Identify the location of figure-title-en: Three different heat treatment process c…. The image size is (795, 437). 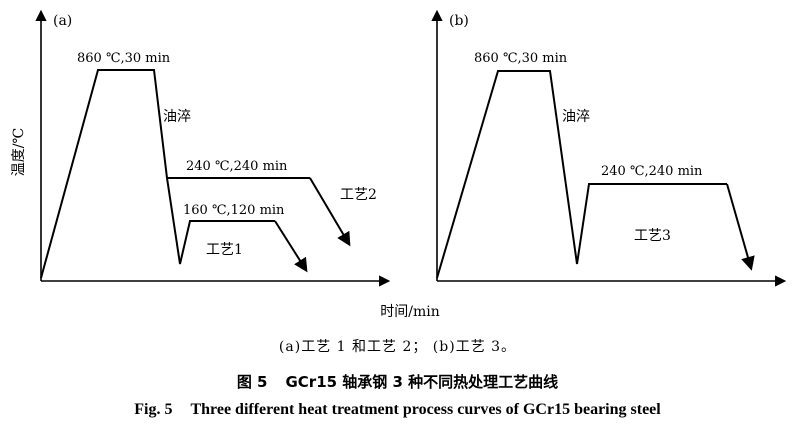
(425, 409).